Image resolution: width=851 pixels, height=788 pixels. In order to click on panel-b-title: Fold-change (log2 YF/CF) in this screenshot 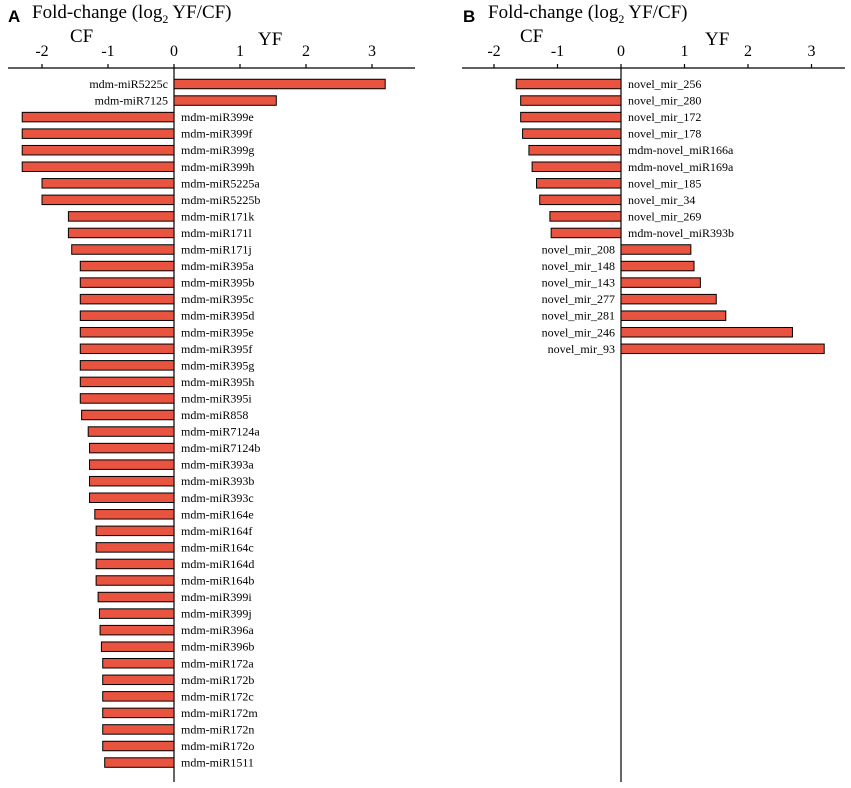, I will do `click(588, 14)`.